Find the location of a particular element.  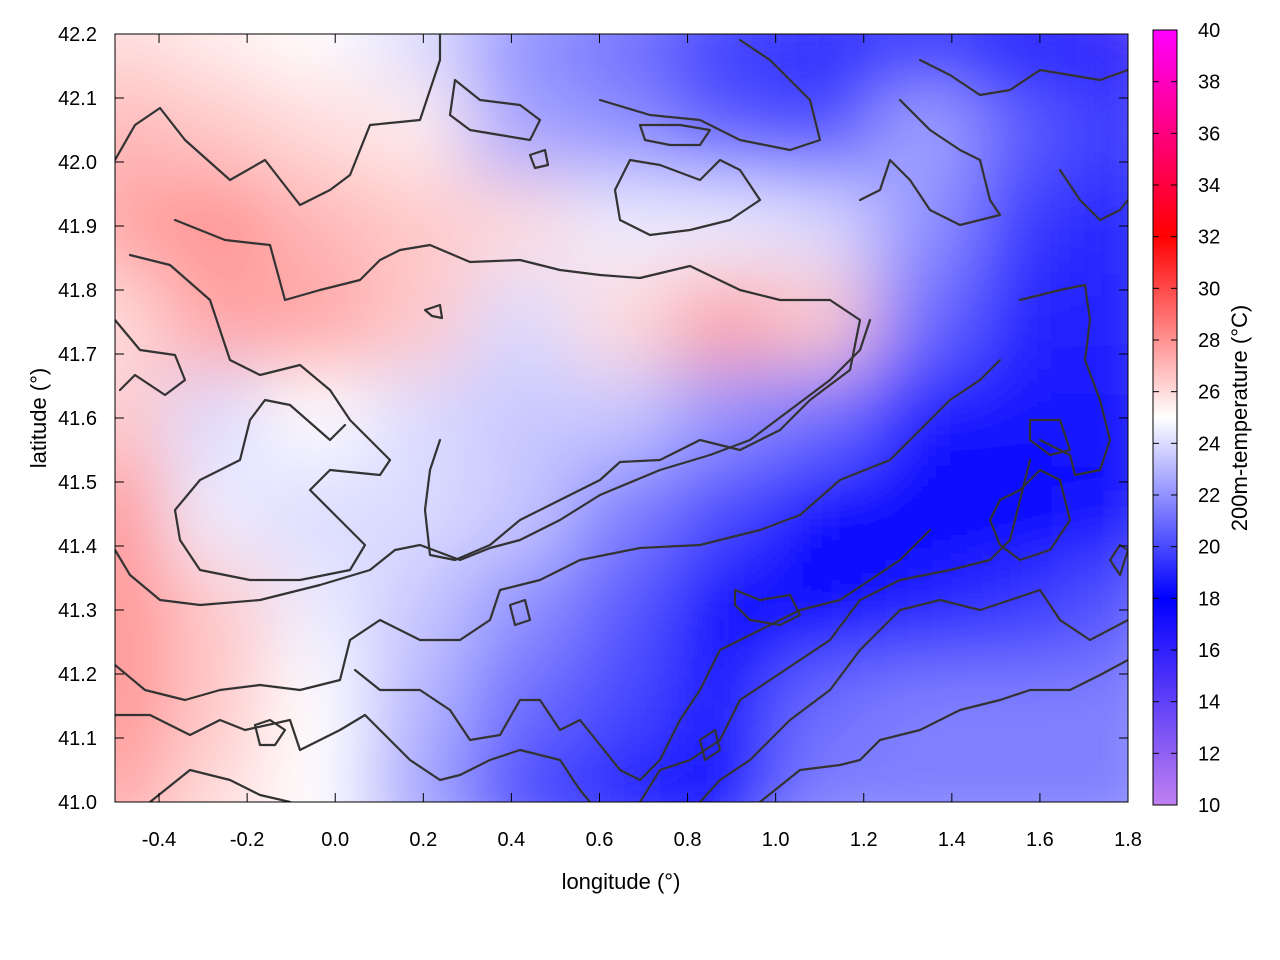

colorbar-tick-label: 34 is located at coordinates (1209, 186).